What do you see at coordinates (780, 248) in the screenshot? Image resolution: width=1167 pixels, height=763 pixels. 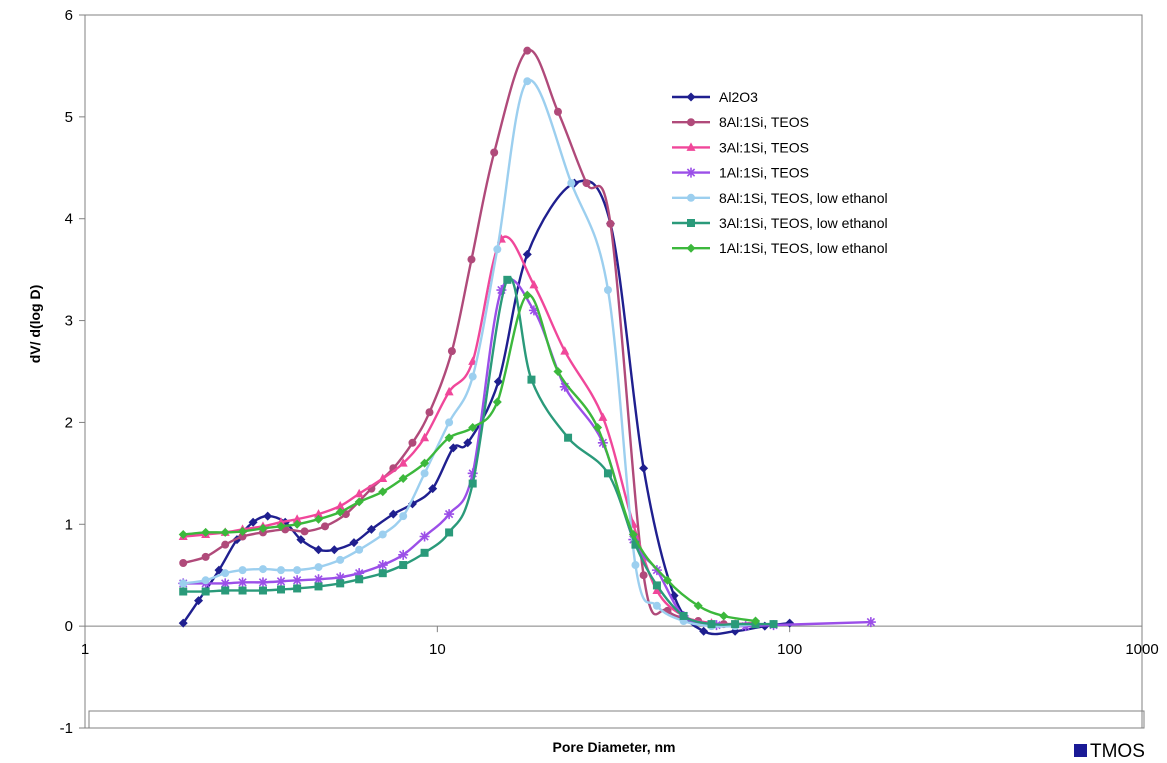 I see `legend-item: 1Al:1Si, TEOS, low ethanol` at bounding box center [780, 248].